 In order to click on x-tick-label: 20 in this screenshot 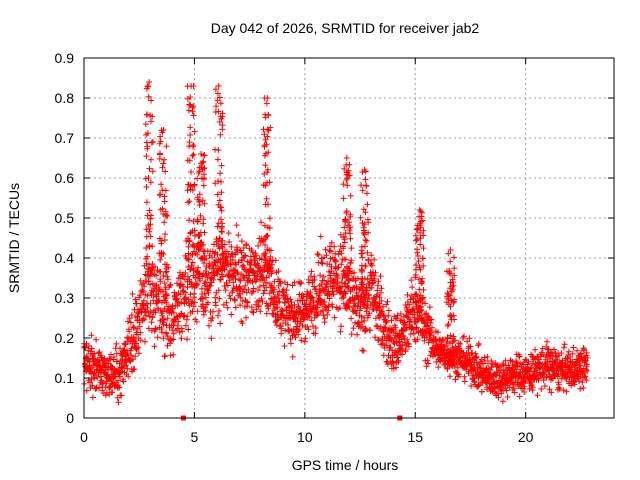, I will do `click(526, 437)`.